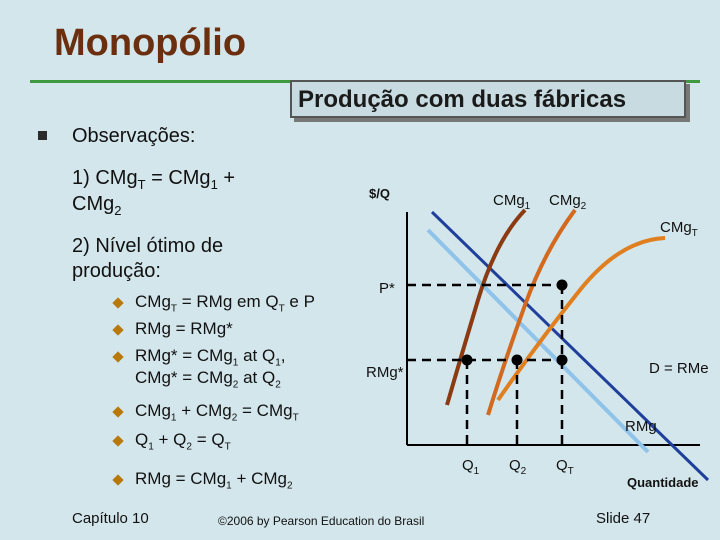 Image resolution: width=720 pixels, height=540 pixels. Describe the element at coordinates (385, 372) in the screenshot. I see `rmg-star-label: RMg*` at that location.